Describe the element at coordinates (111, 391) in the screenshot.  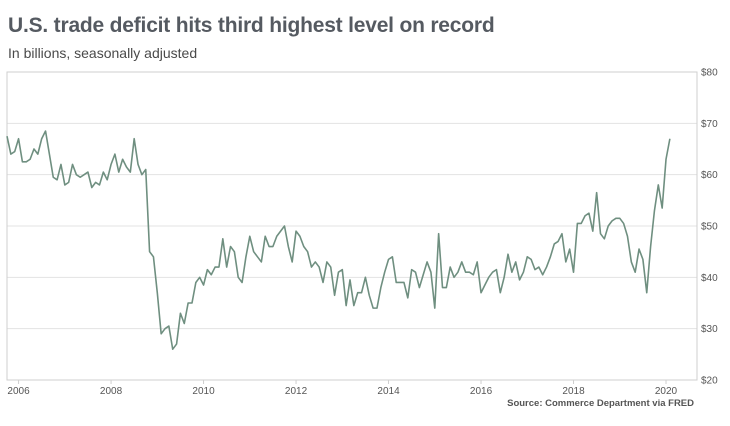
I see `x-tick-label: 2008` at that location.